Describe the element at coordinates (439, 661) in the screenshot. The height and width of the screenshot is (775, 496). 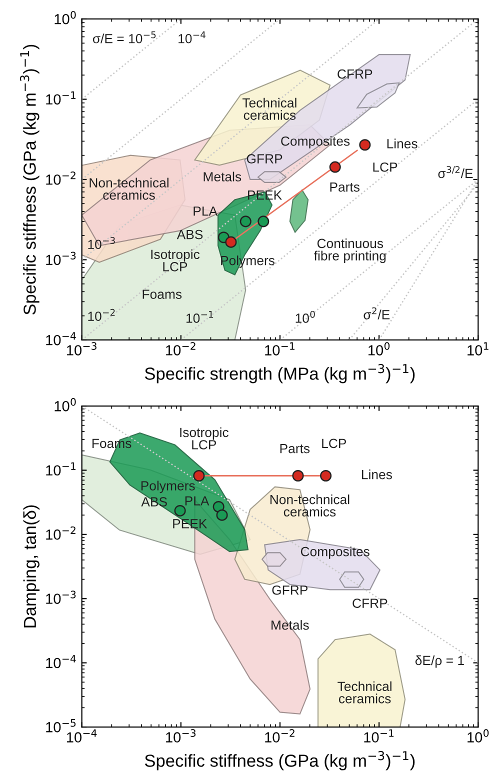
I see `annotation: δE/ρ = 1` at that location.